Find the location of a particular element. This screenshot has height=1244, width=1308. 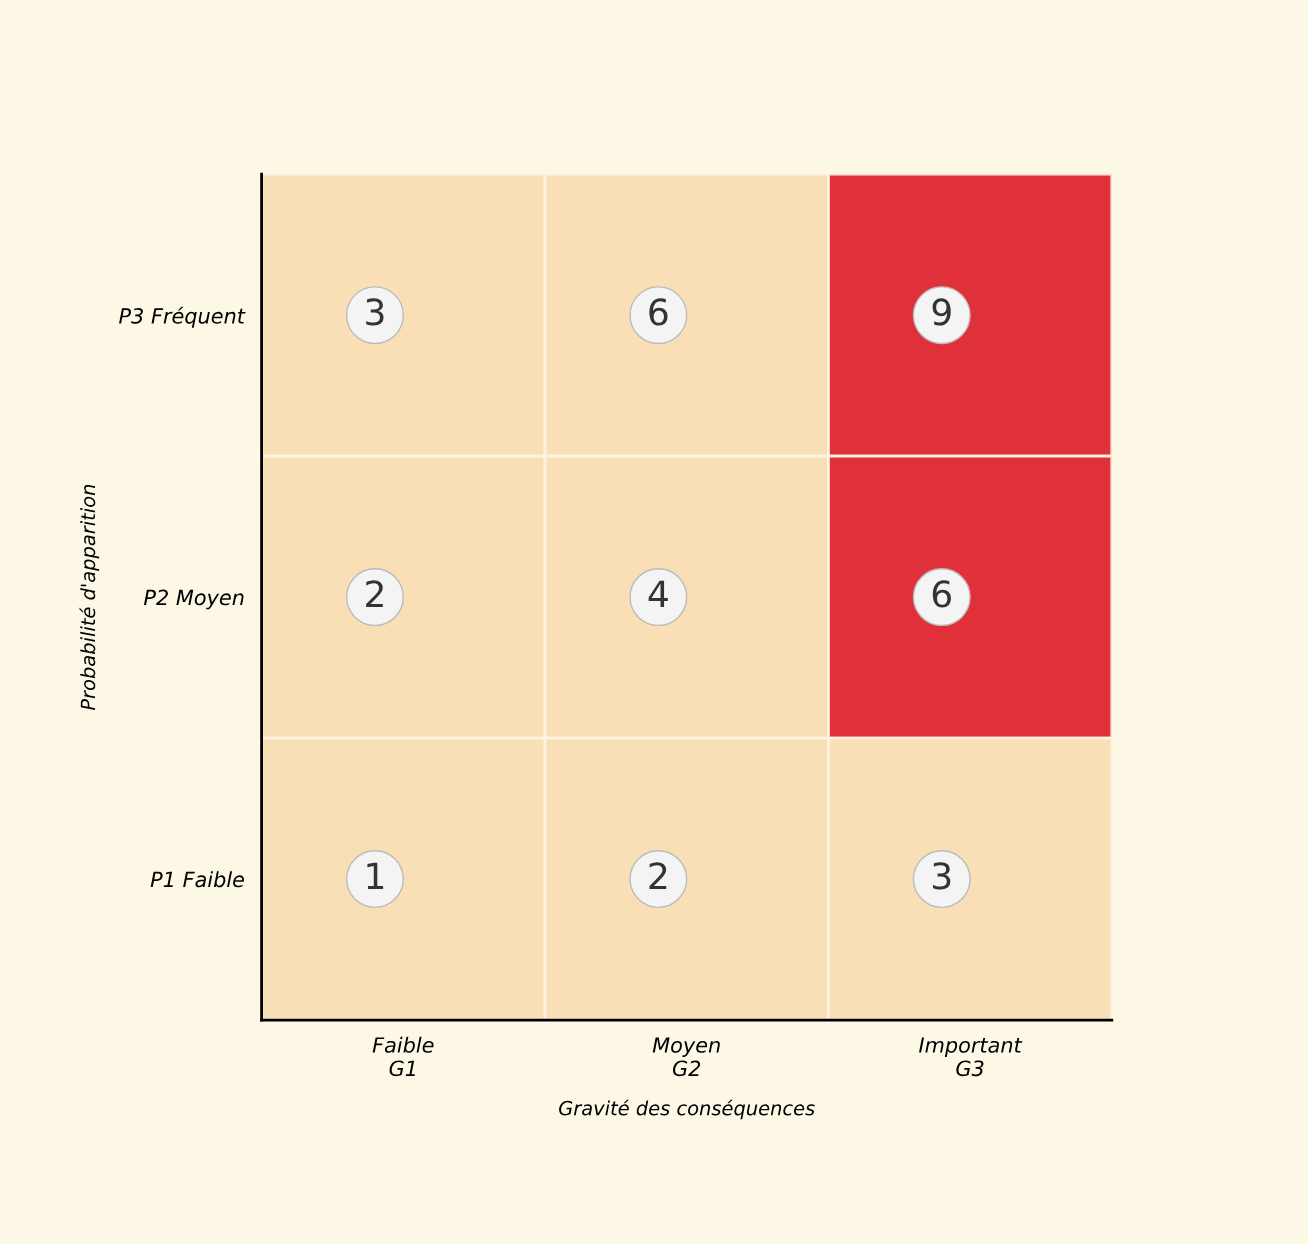

data-label: 4 is located at coordinates (658, 594).